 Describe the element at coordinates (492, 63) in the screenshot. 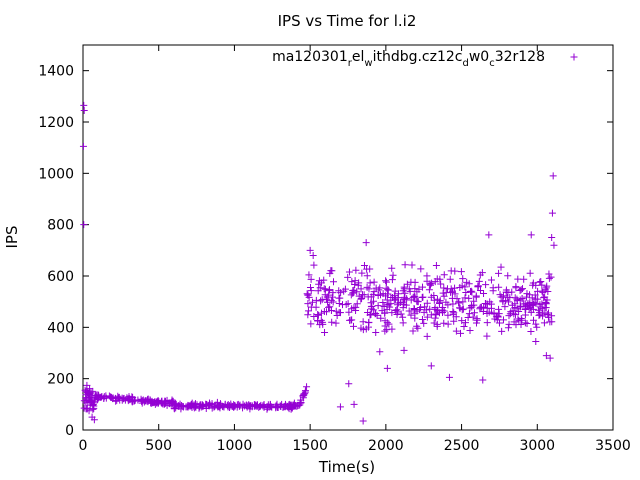

I see `legend-subscript: c` at that location.